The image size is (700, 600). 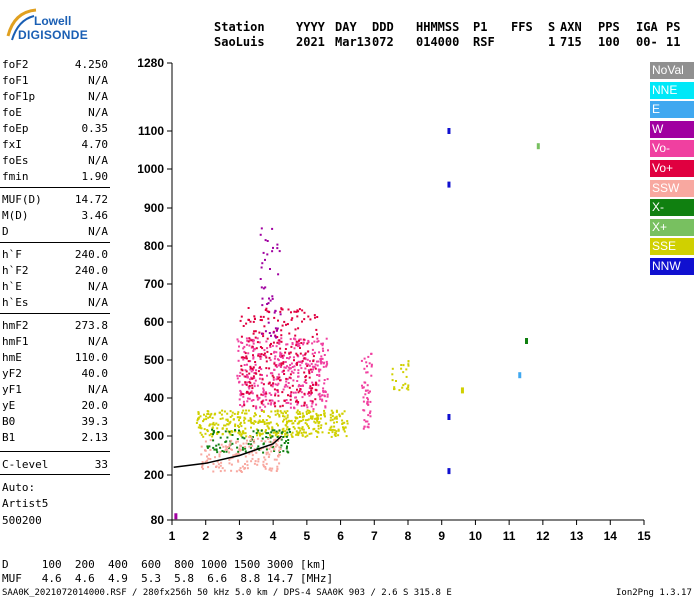 I want to click on param-label: foF1p, so click(x=19, y=96).